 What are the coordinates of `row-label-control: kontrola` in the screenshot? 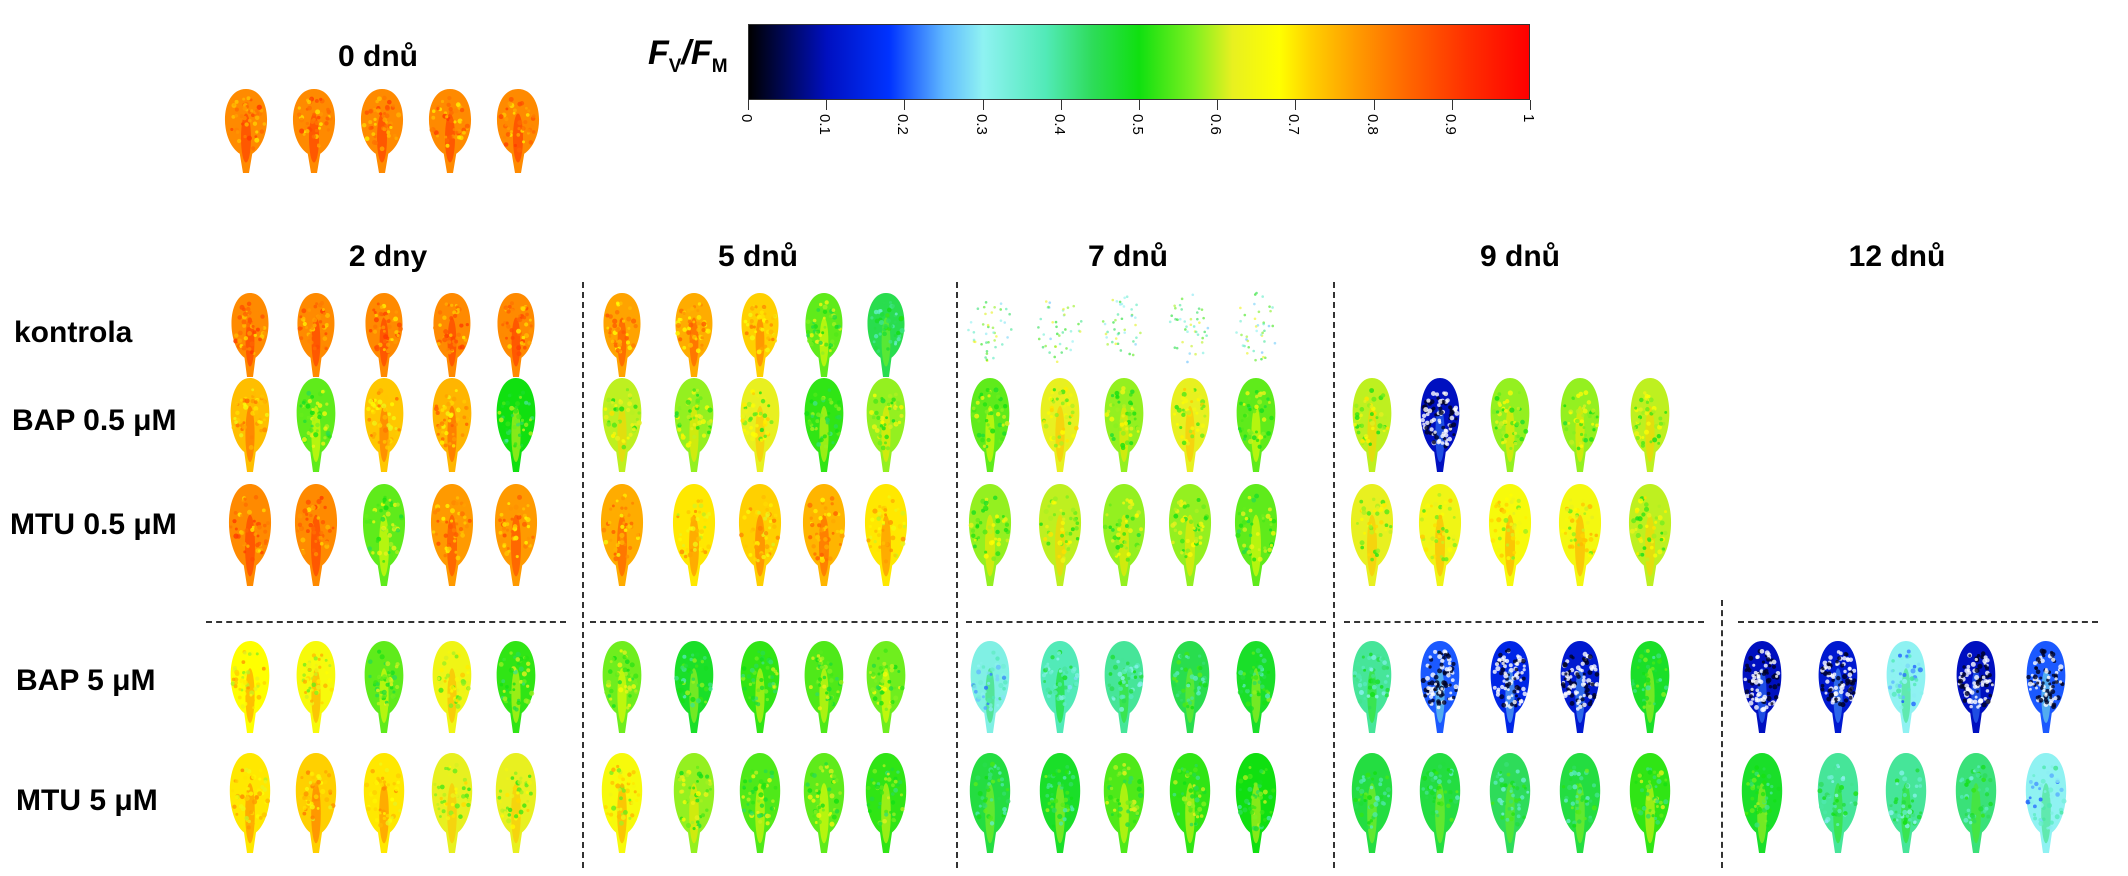 It's located at (73, 332).